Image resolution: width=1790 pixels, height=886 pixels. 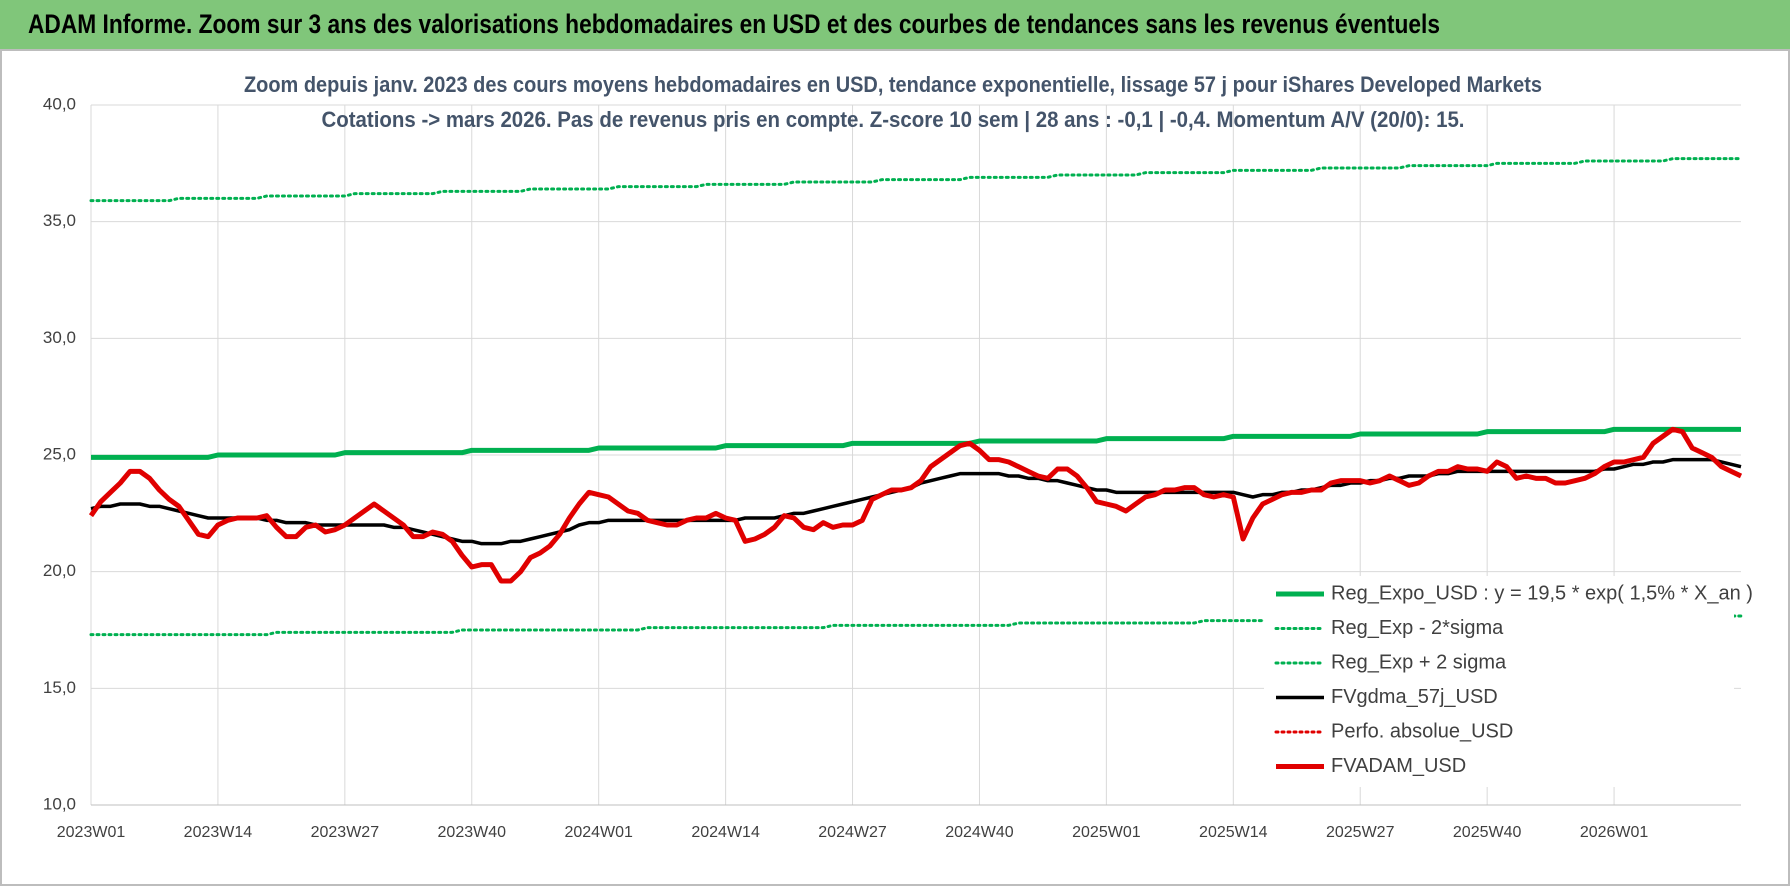 What do you see at coordinates (725, 832) in the screenshot?
I see `x-tick-label: 2024W14` at bounding box center [725, 832].